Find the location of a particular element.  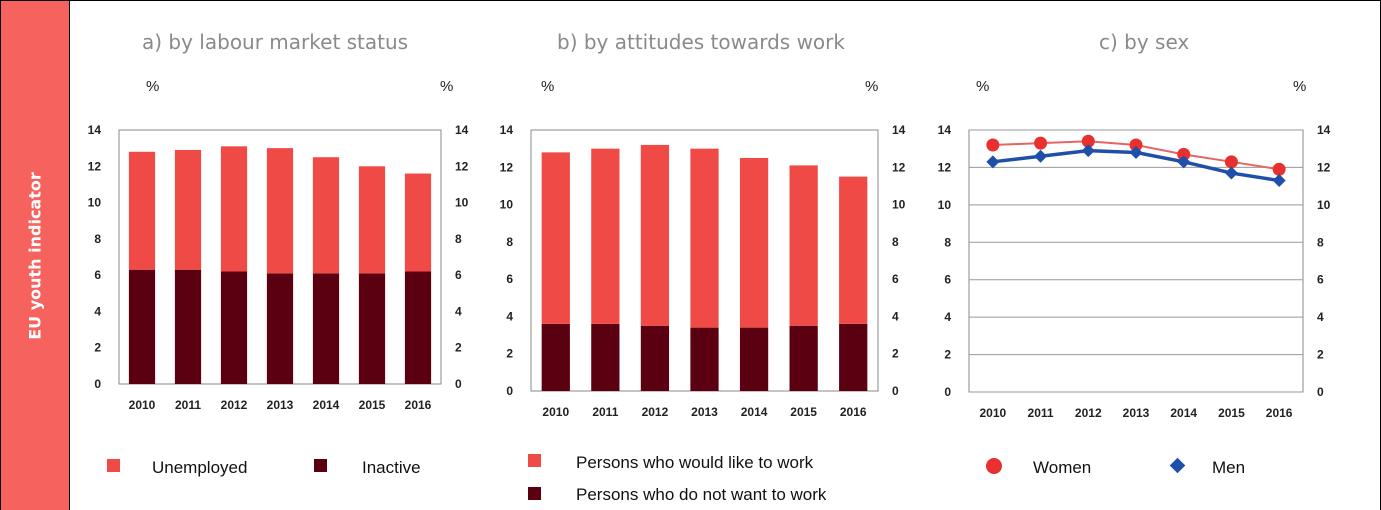

chart-b-title: b) by attitudes towards work is located at coordinates (701, 42).